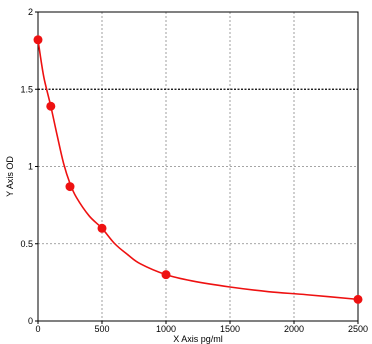 The height and width of the screenshot is (344, 372). Describe the element at coordinates (30, 321) in the screenshot. I see `y-tick-label: 0` at that location.